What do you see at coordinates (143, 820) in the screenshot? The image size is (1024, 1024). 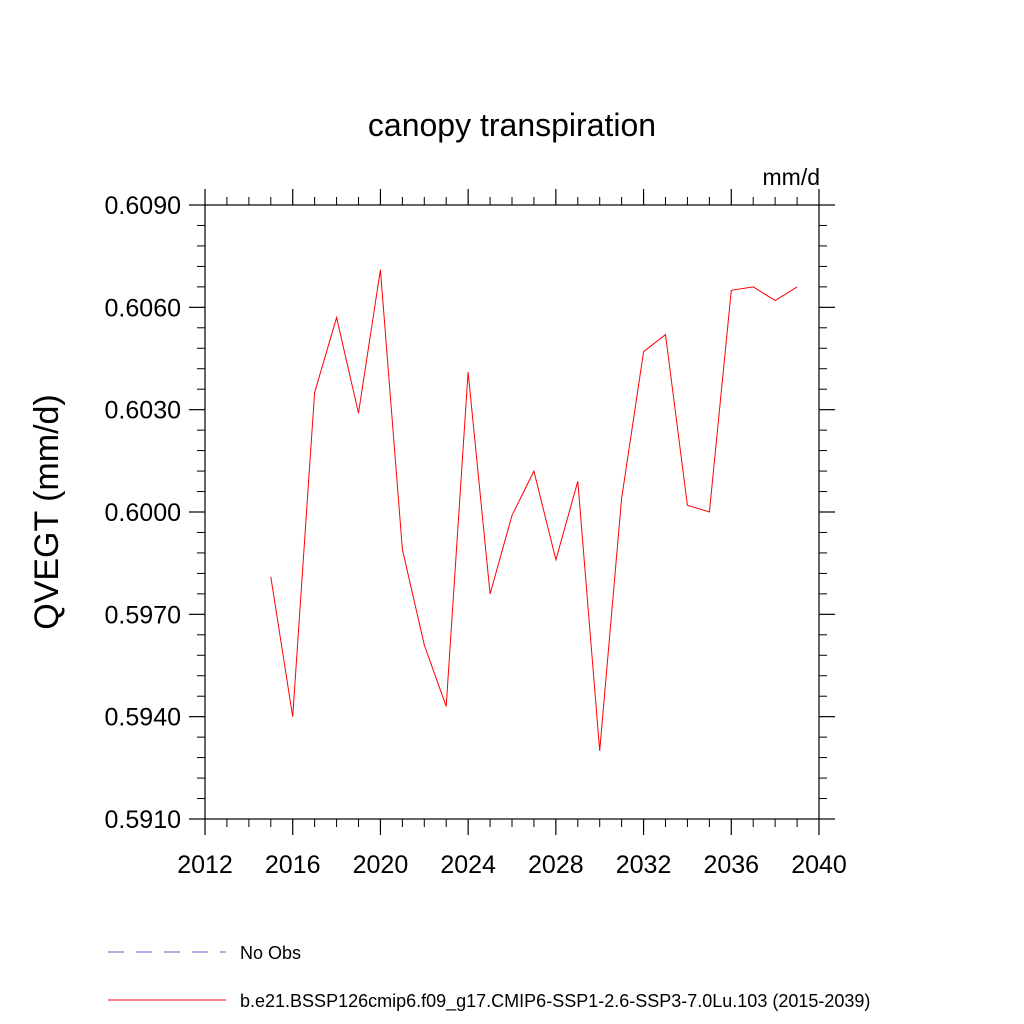 I see `y-tick-label: 0.5910` at bounding box center [143, 820].